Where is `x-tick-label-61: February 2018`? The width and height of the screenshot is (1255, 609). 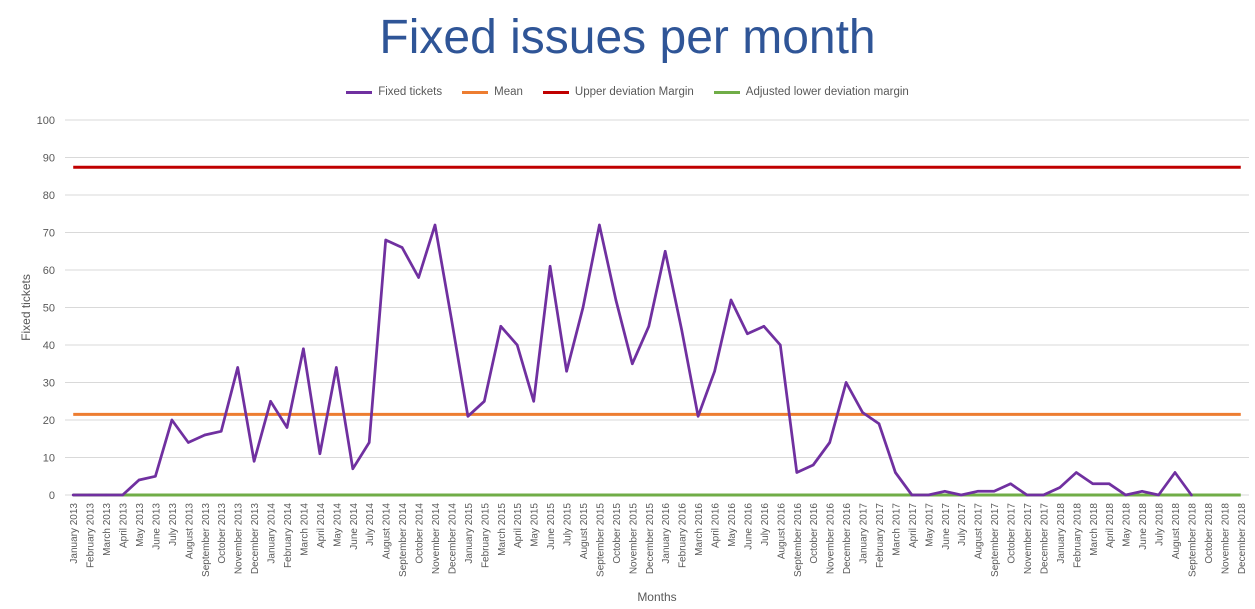 x-tick-label-61: February 2018 is located at coordinates (1077, 535).